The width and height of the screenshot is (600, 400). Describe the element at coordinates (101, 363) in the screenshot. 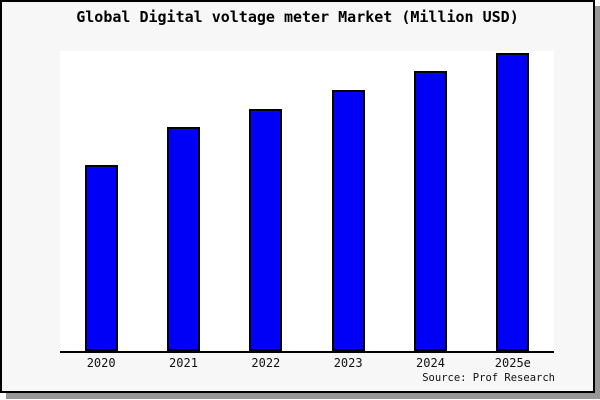

I see `x-tick-label-2020: 2020` at that location.